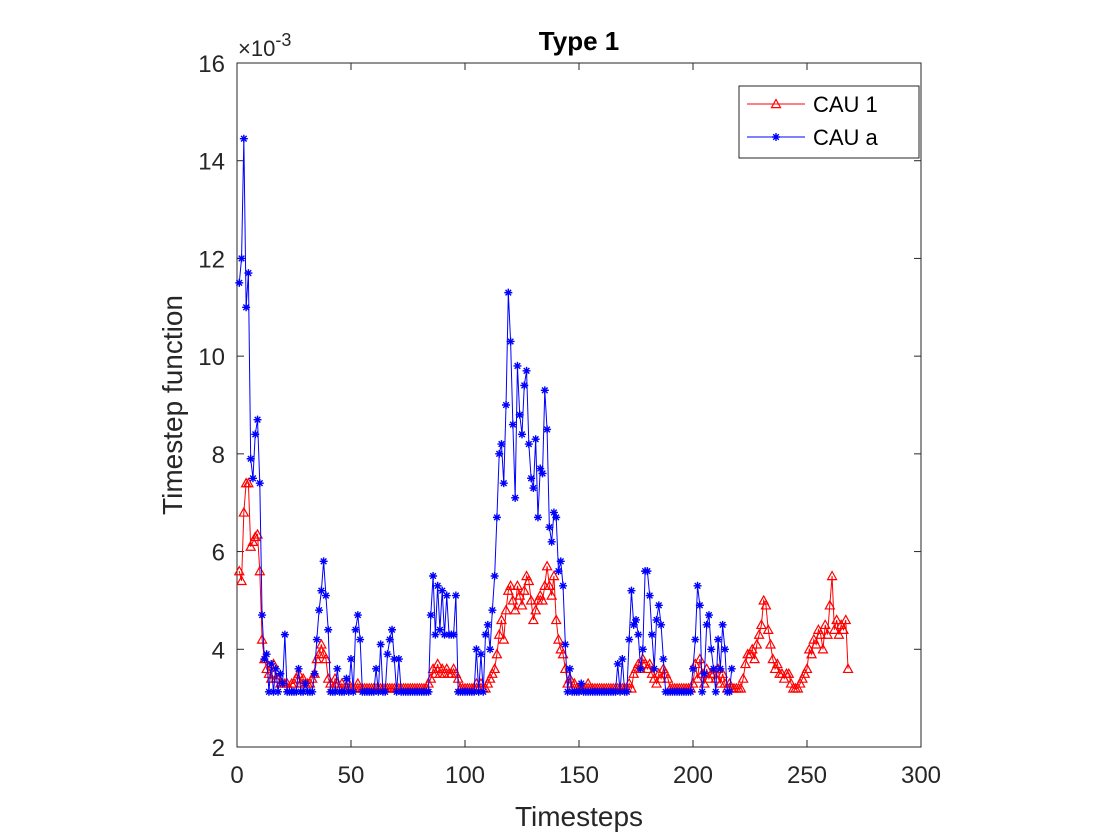 This screenshot has height=840, width=1120. I want to click on legend-box, so click(829, 122).